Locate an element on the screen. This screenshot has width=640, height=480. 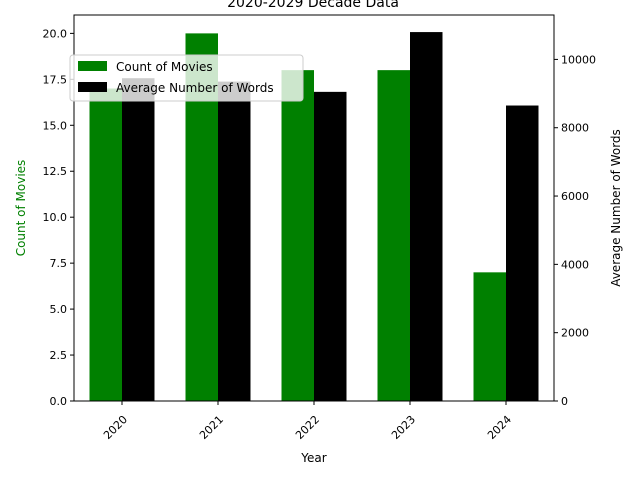
bar-count-of-movies-2023 is located at coordinates (393, 236).